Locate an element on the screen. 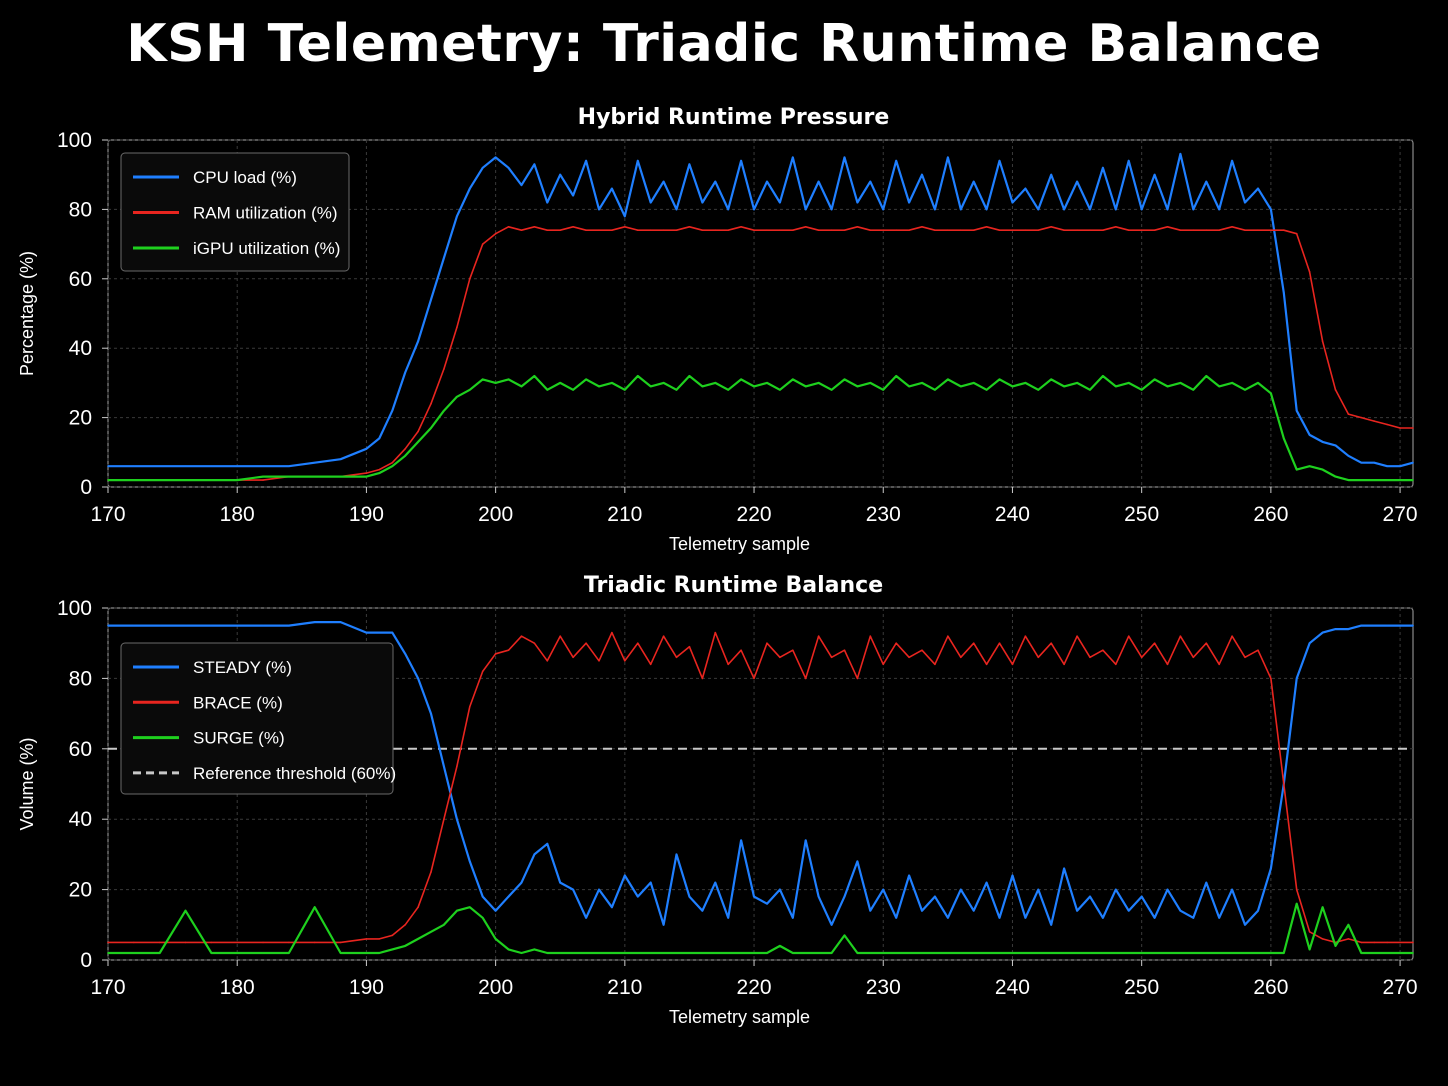 The height and width of the screenshot is (1086, 1448). legend-entry-label: BRACE (%) is located at coordinates (238, 702).